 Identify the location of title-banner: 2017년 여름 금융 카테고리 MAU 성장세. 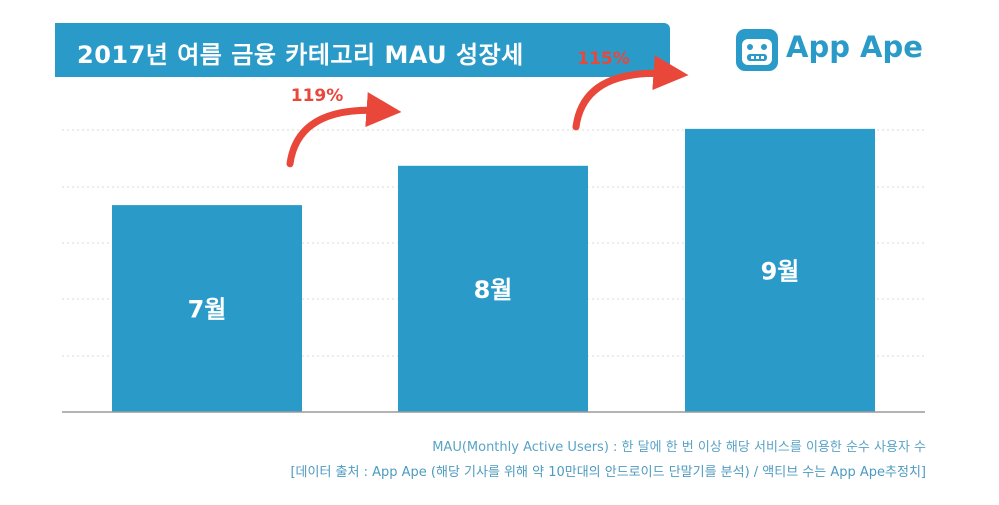
(362, 50).